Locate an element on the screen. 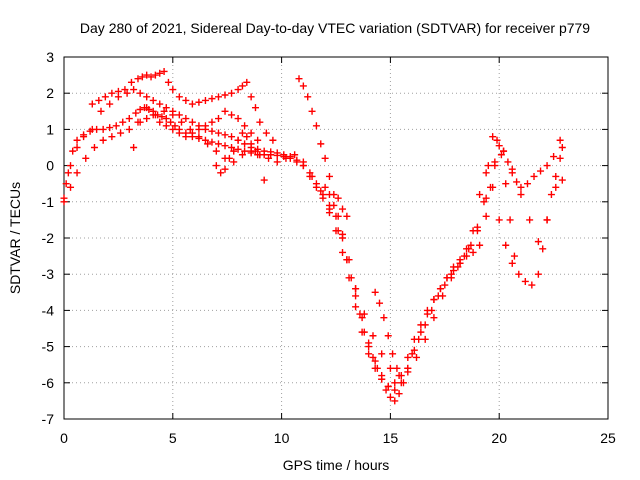 The width and height of the screenshot is (640, 480). y-tick-label: -3 is located at coordinates (48, 274).